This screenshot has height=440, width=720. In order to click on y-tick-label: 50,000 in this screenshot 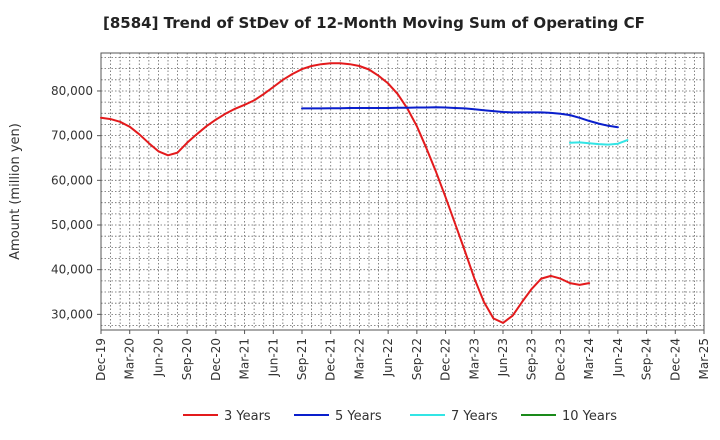, I will do `click(72, 225)`.